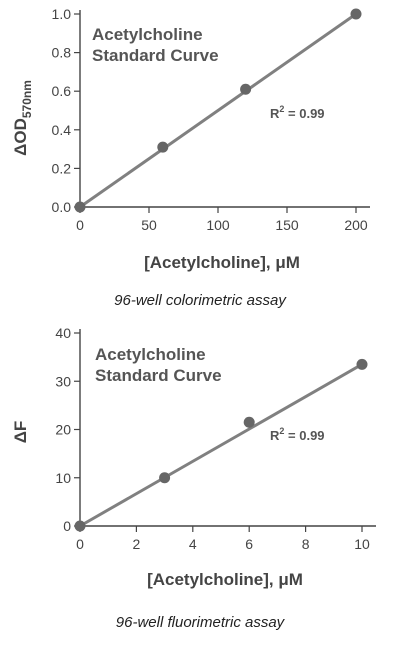 Image resolution: width=400 pixels, height=646 pixels. What do you see at coordinates (193, 544) in the screenshot?
I see `x-tick-label: 4` at bounding box center [193, 544].